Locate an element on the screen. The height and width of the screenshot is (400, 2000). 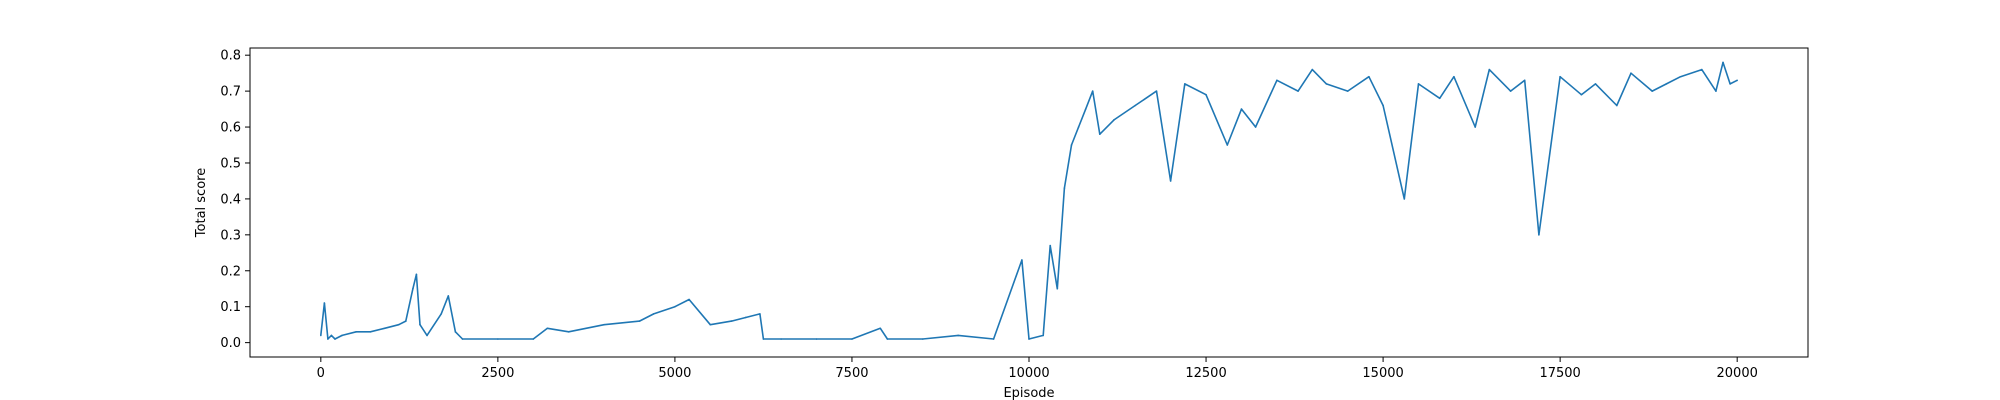
x-tick-label: 2500 is located at coordinates (497, 373).